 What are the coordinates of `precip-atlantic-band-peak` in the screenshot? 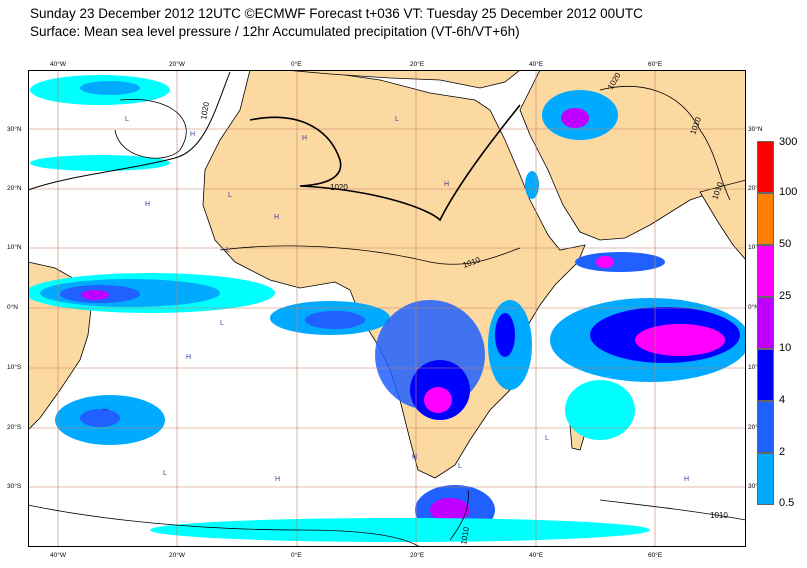 It's located at (95, 295).